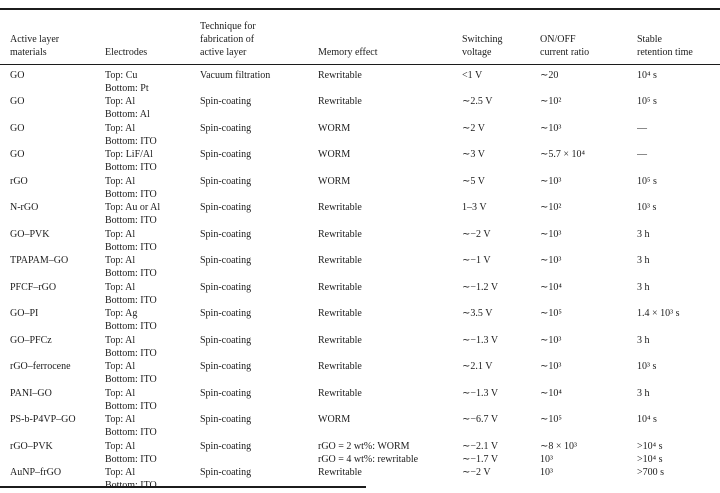  I want to click on cell-material: rGO–PVK, so click(31, 446).